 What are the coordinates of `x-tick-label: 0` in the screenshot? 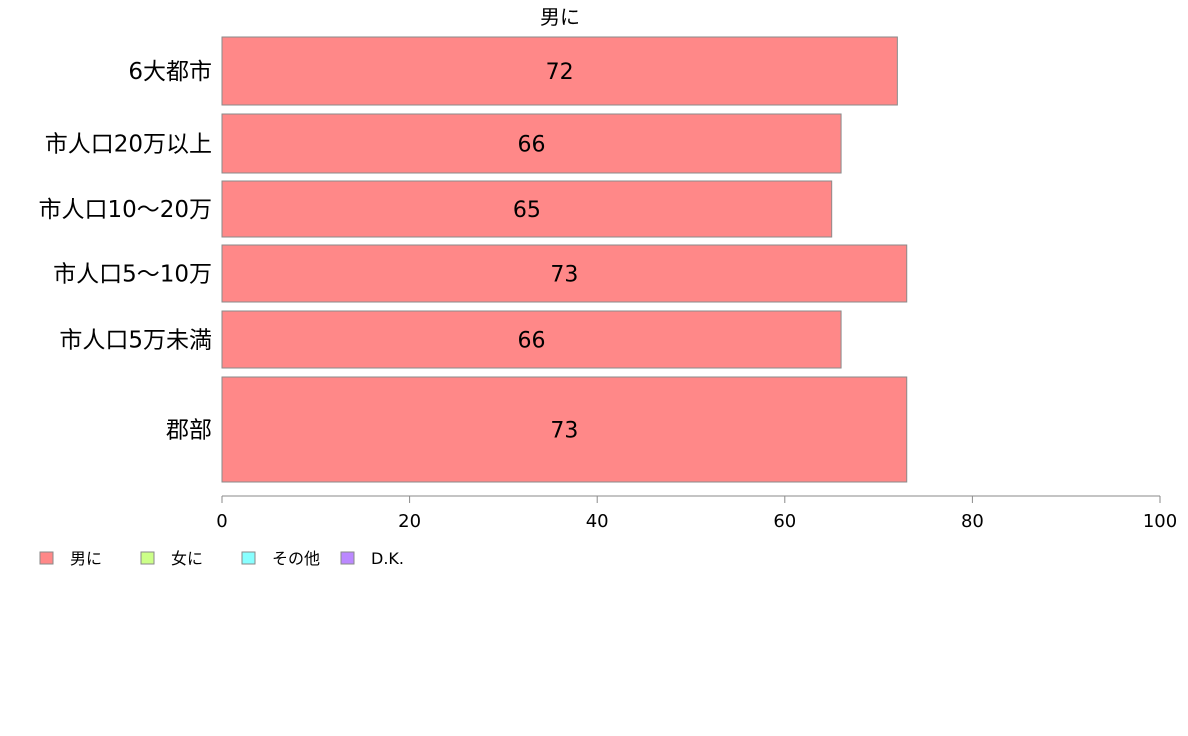 It's located at (221, 521).